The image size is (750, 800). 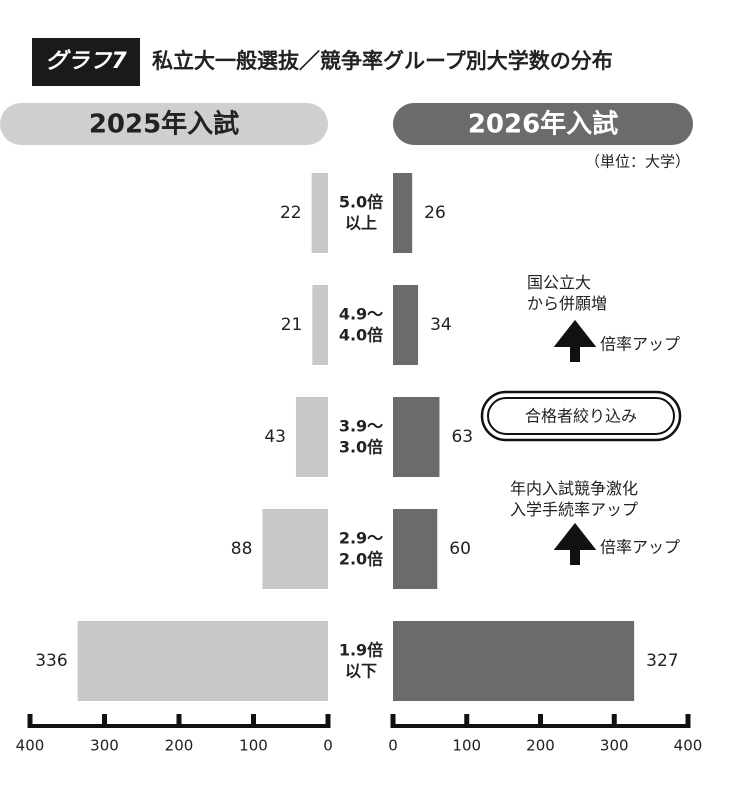 I want to click on tag-box, so click(x=86, y=62).